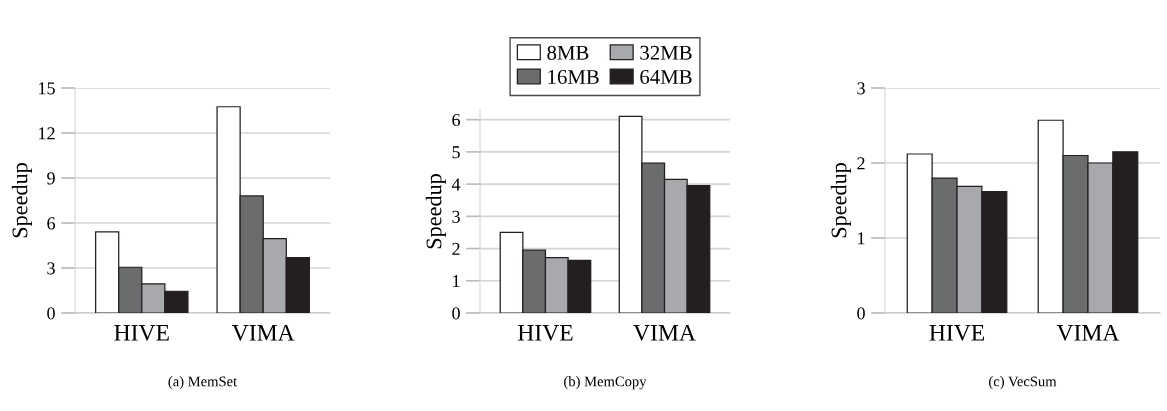 The height and width of the screenshot is (411, 1167). I want to click on legend-label: 16MB, so click(573, 77).